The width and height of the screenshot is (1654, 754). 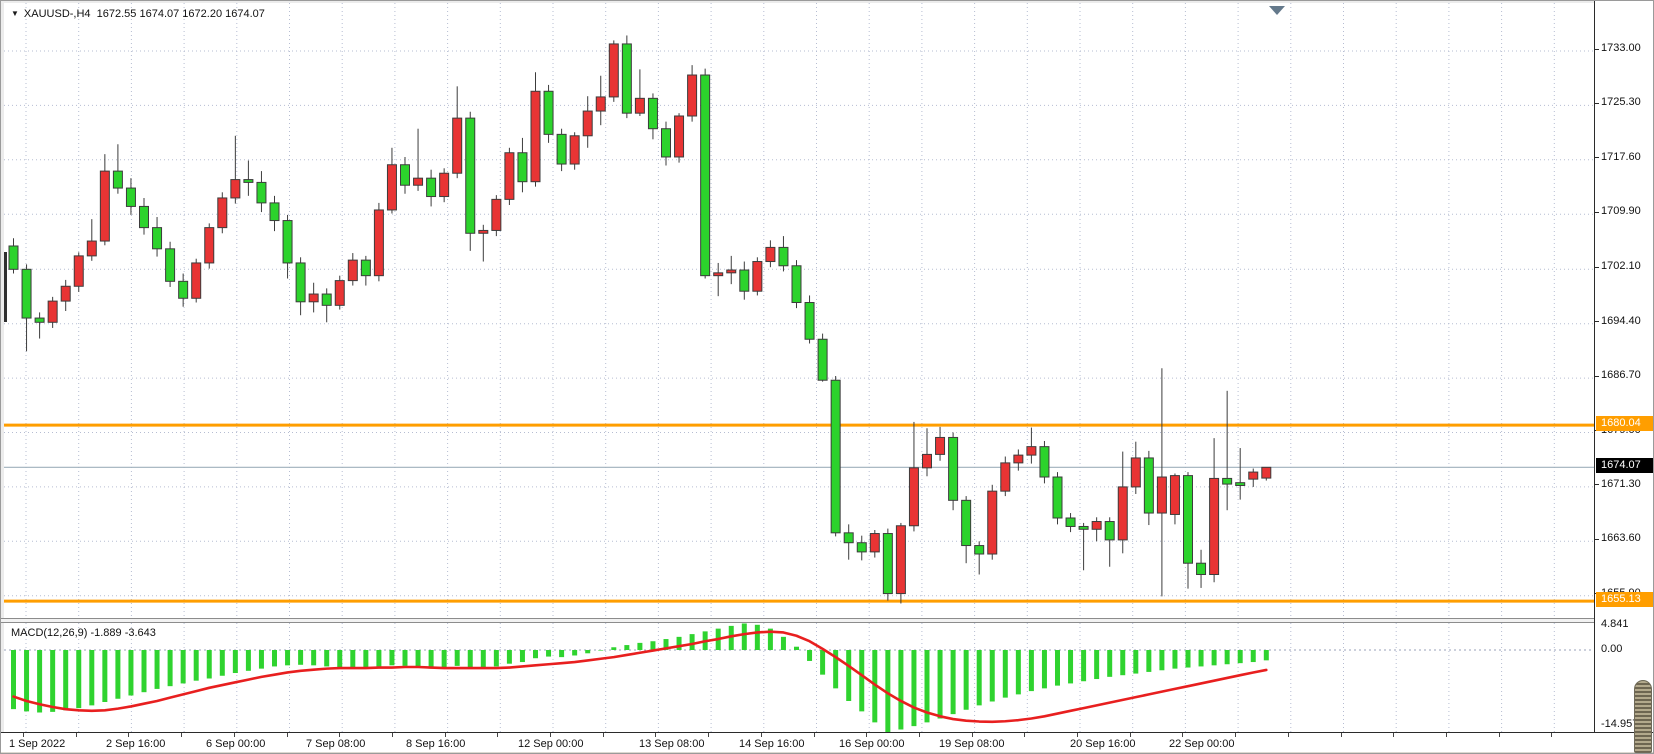 I want to click on pane-separator, so click(x=797, y=620).